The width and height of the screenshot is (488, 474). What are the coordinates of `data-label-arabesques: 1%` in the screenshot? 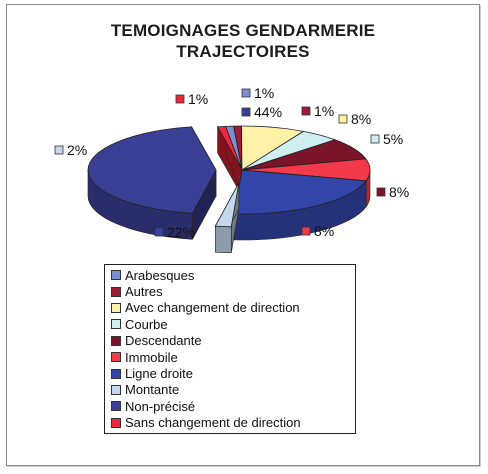 It's located at (257, 93).